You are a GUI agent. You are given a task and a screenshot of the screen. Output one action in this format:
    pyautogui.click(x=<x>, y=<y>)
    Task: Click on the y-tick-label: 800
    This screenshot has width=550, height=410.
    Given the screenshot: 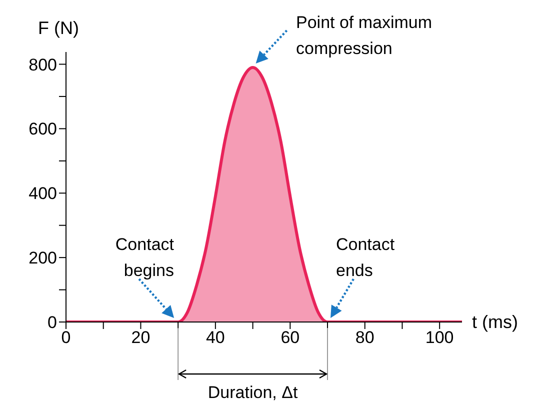 What is the action you would take?
    pyautogui.click(x=42, y=64)
    